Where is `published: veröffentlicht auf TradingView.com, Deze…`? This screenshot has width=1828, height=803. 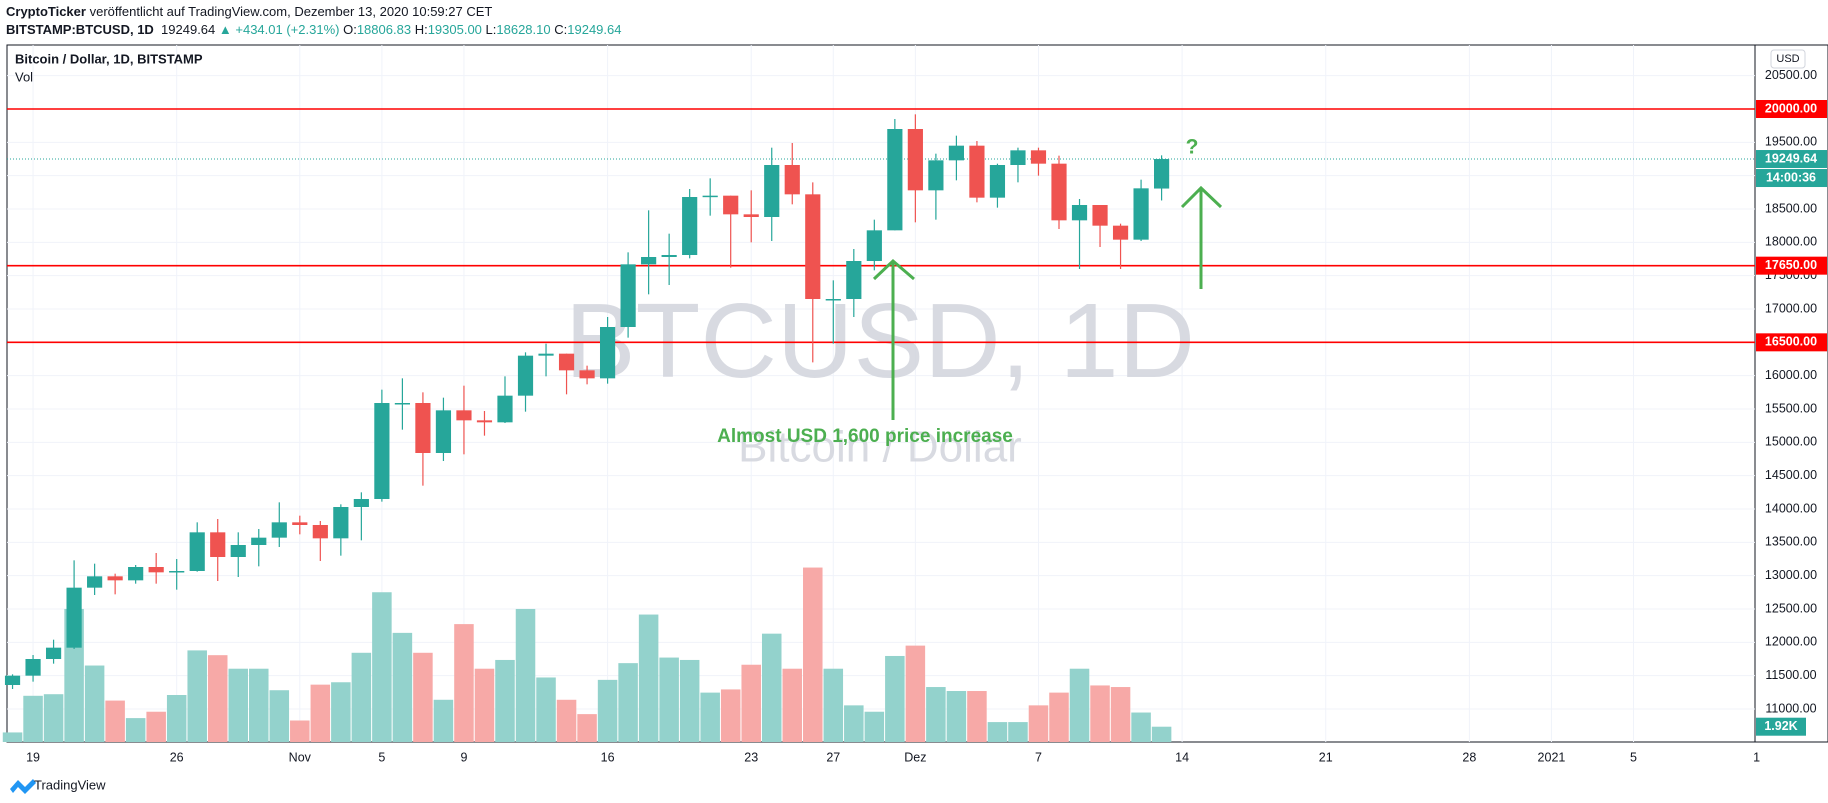
published: veröffentlicht auf TradingView.com, Deze… is located at coordinates (291, 11).